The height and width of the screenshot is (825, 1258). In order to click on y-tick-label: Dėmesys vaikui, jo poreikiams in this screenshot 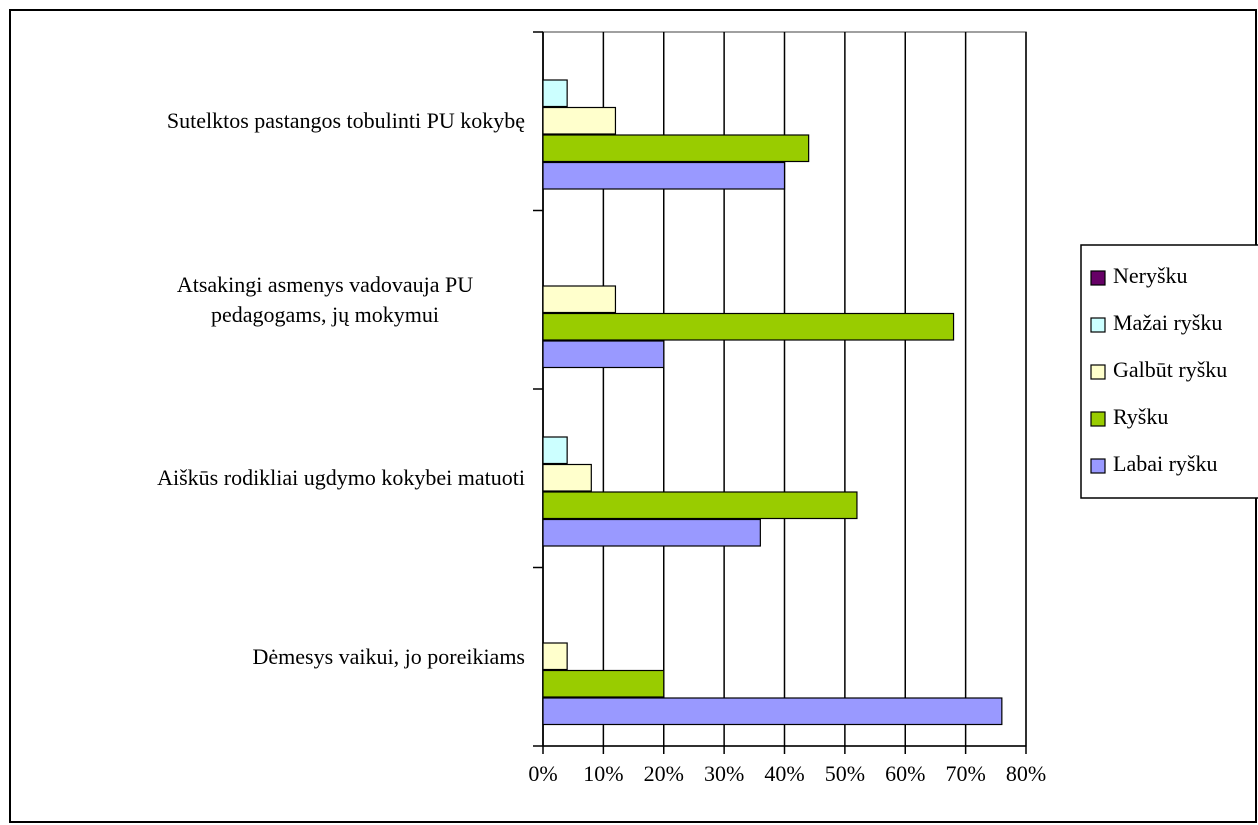, I will do `click(388, 656)`.